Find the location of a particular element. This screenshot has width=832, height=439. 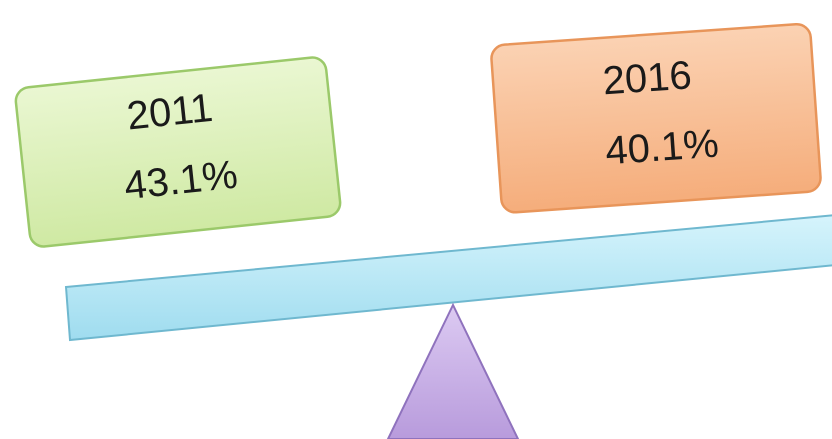

fulcrum-triangle is located at coordinates (453, 370).